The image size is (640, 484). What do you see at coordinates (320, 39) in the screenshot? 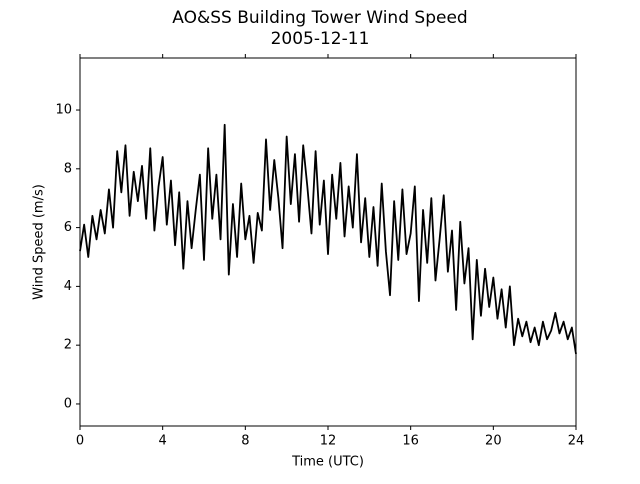
I see `chart-subtitle: 2005-12-11` at bounding box center [320, 39].